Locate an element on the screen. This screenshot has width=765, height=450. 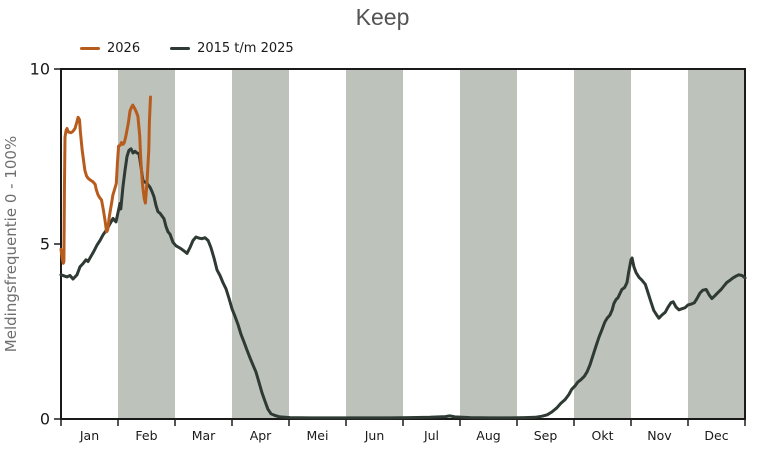
y-tick-label: 10 is located at coordinates (40, 69).